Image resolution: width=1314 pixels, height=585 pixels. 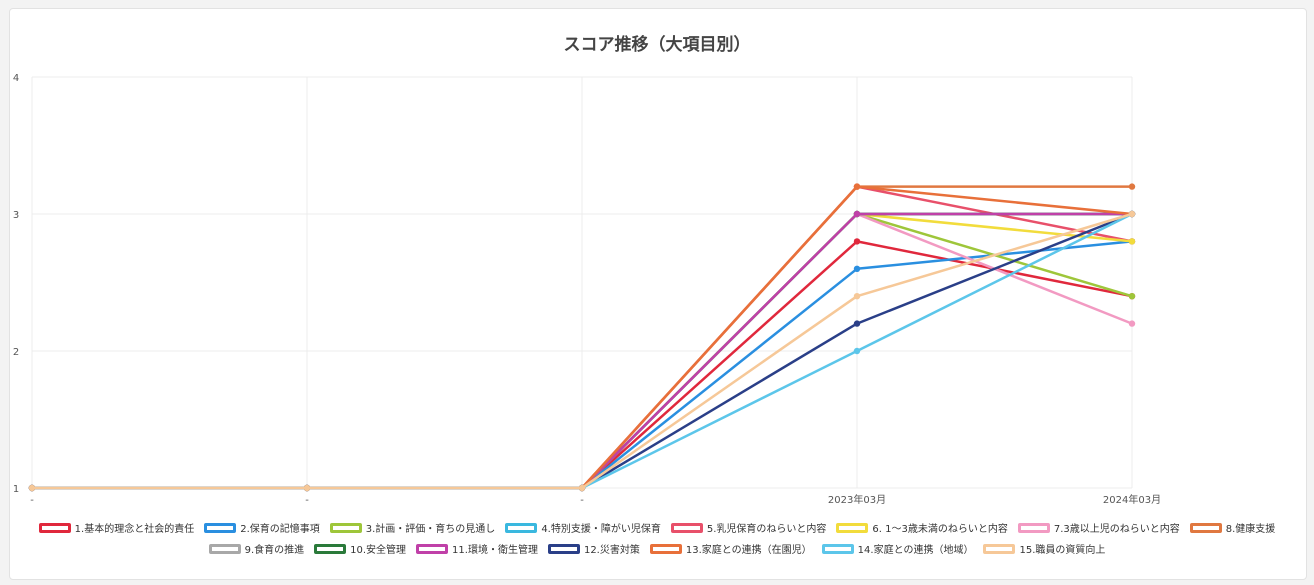 I want to click on legend-item: 6. 1～3歳未満のねらいと内容, so click(x=922, y=527).